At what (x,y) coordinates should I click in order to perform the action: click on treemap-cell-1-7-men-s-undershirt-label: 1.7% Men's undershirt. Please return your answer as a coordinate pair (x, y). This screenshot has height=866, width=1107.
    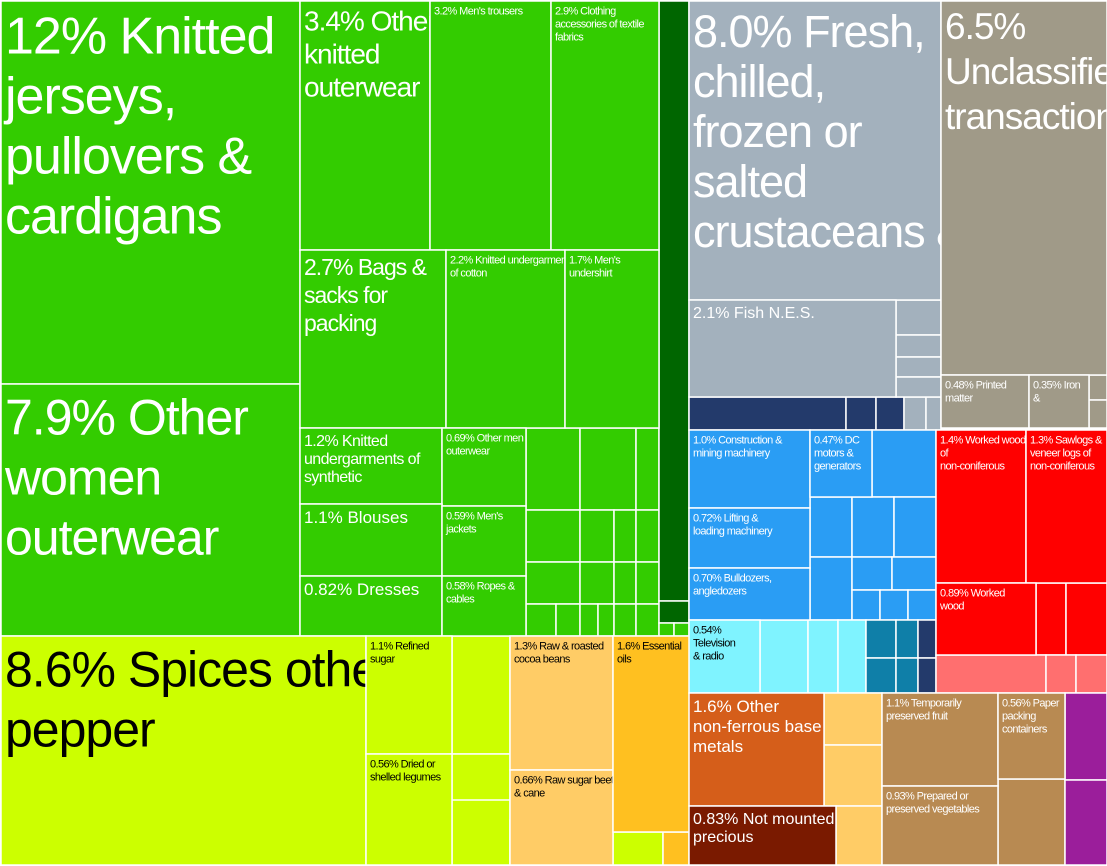
    Looking at the image, I should click on (595, 266).